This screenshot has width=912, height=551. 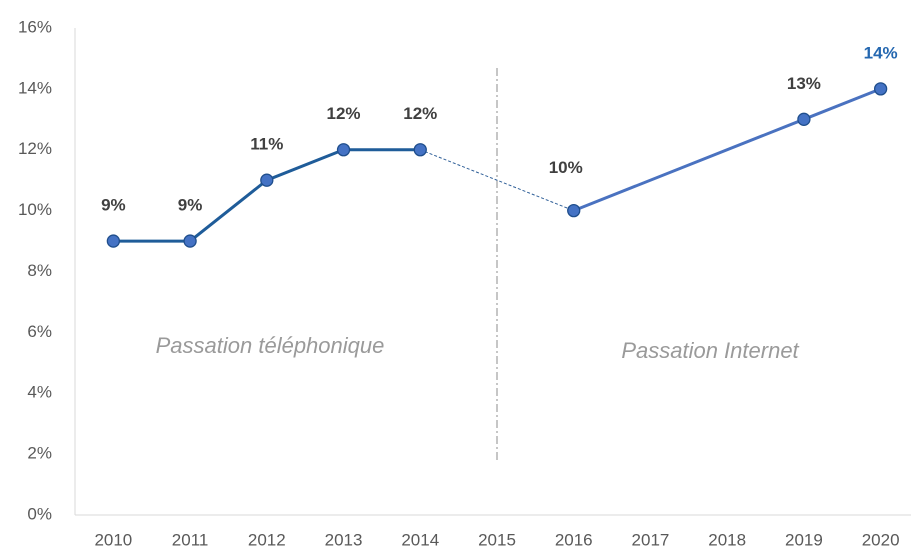 I want to click on x-tick-label: 2011, so click(x=190, y=539).